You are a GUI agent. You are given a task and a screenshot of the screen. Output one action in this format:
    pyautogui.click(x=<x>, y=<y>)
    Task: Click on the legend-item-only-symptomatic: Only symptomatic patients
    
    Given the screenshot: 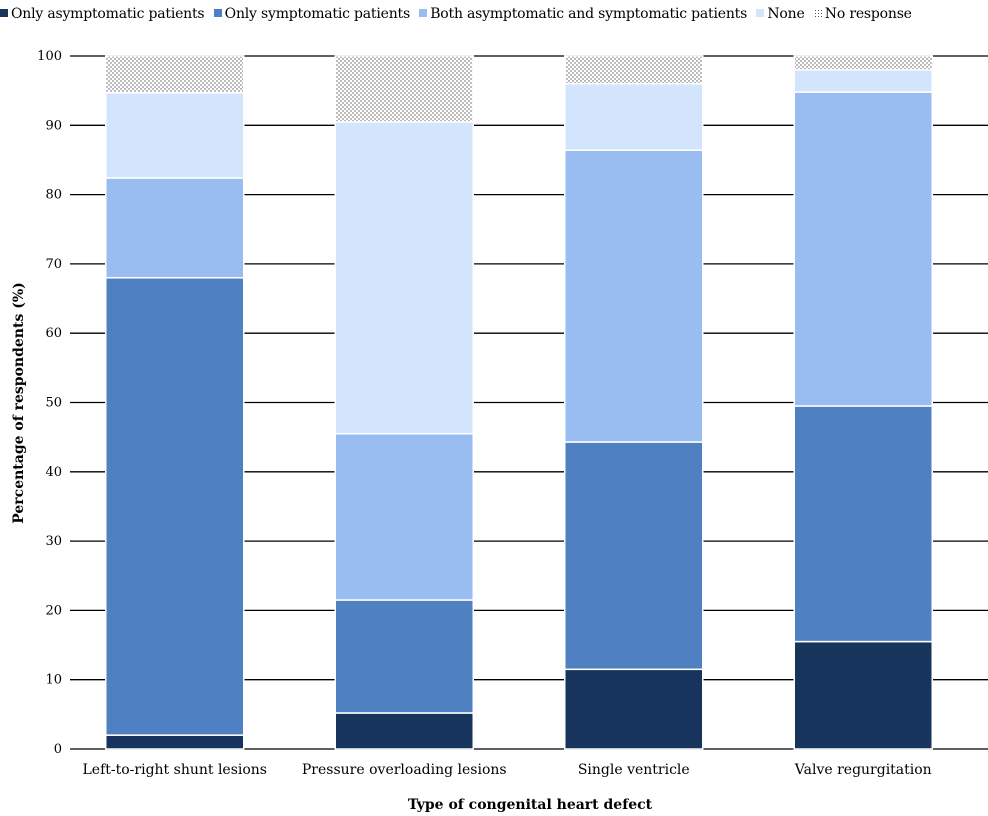 What is the action you would take?
    pyautogui.click(x=311, y=14)
    